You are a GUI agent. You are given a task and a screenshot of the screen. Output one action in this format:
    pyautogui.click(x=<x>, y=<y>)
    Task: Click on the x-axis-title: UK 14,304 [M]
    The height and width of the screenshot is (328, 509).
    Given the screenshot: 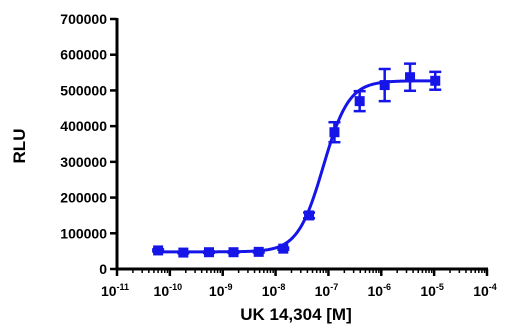 What is the action you would take?
    pyautogui.click(x=295, y=314)
    